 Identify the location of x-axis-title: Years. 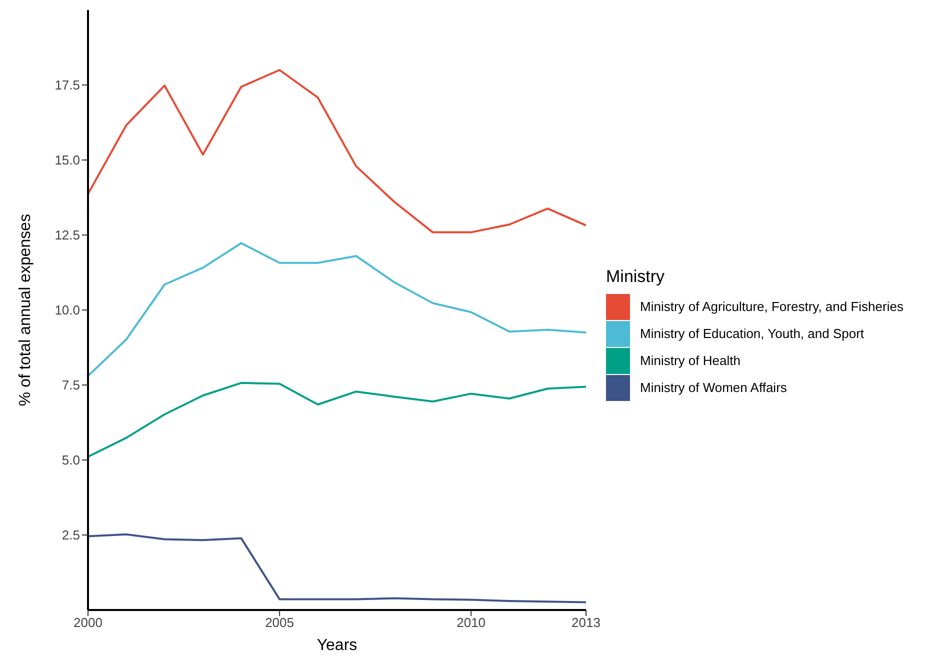
(337, 645).